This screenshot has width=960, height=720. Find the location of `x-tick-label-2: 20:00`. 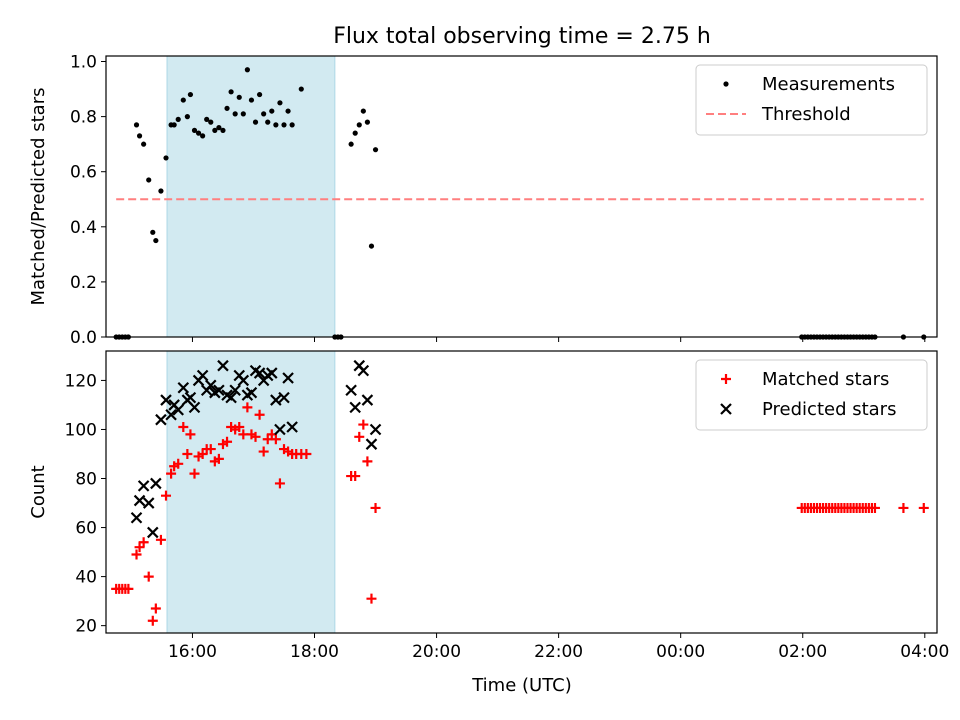

x-tick-label-2: 20:00 is located at coordinates (436, 652).